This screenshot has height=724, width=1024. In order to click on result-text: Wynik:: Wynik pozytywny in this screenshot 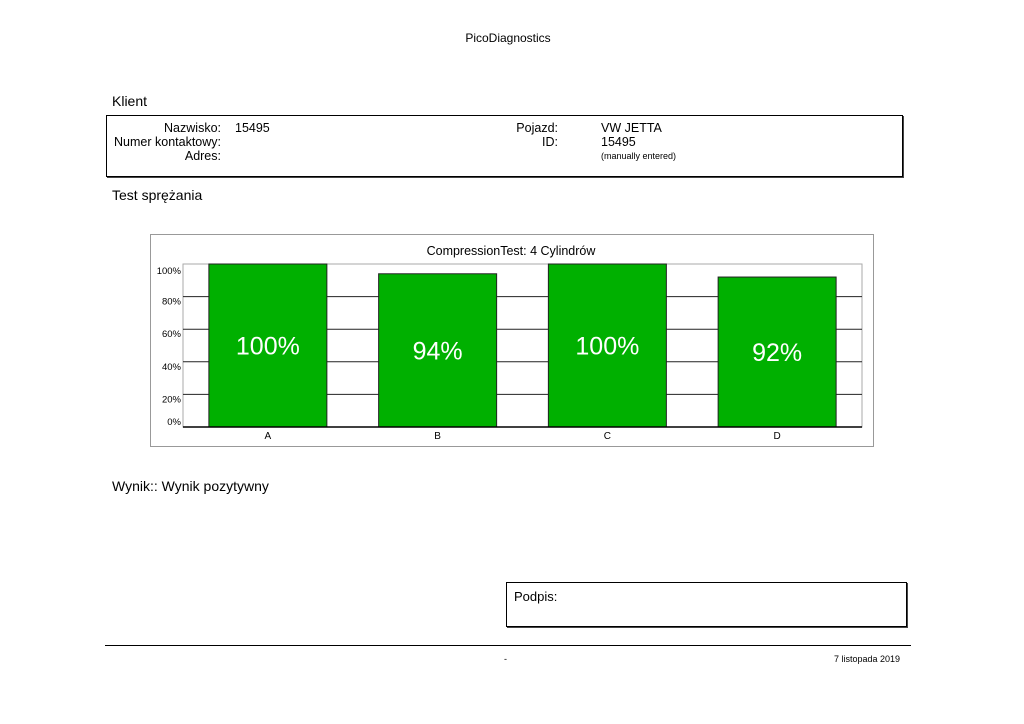, I will do `click(190, 486)`.